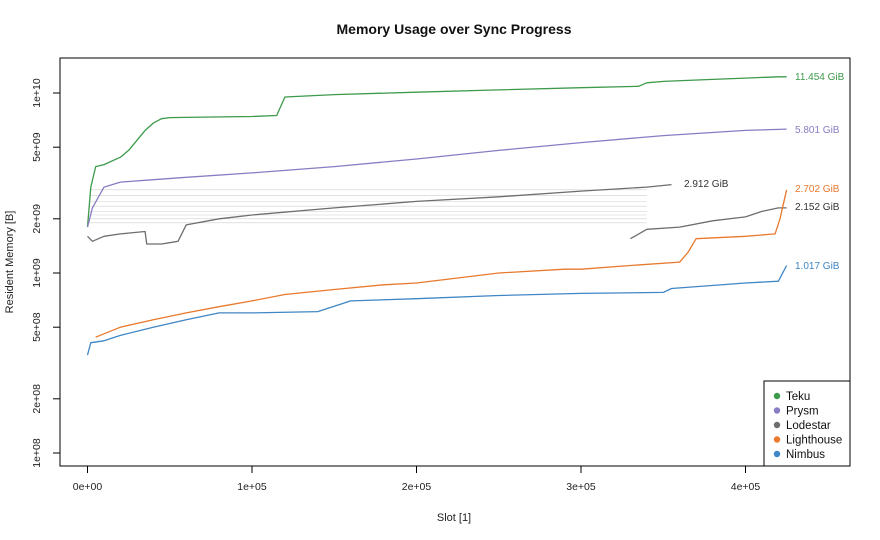 This screenshot has height=540, width=880. I want to click on lodestar-end-label-b: 2.152 GiB, so click(817, 207).